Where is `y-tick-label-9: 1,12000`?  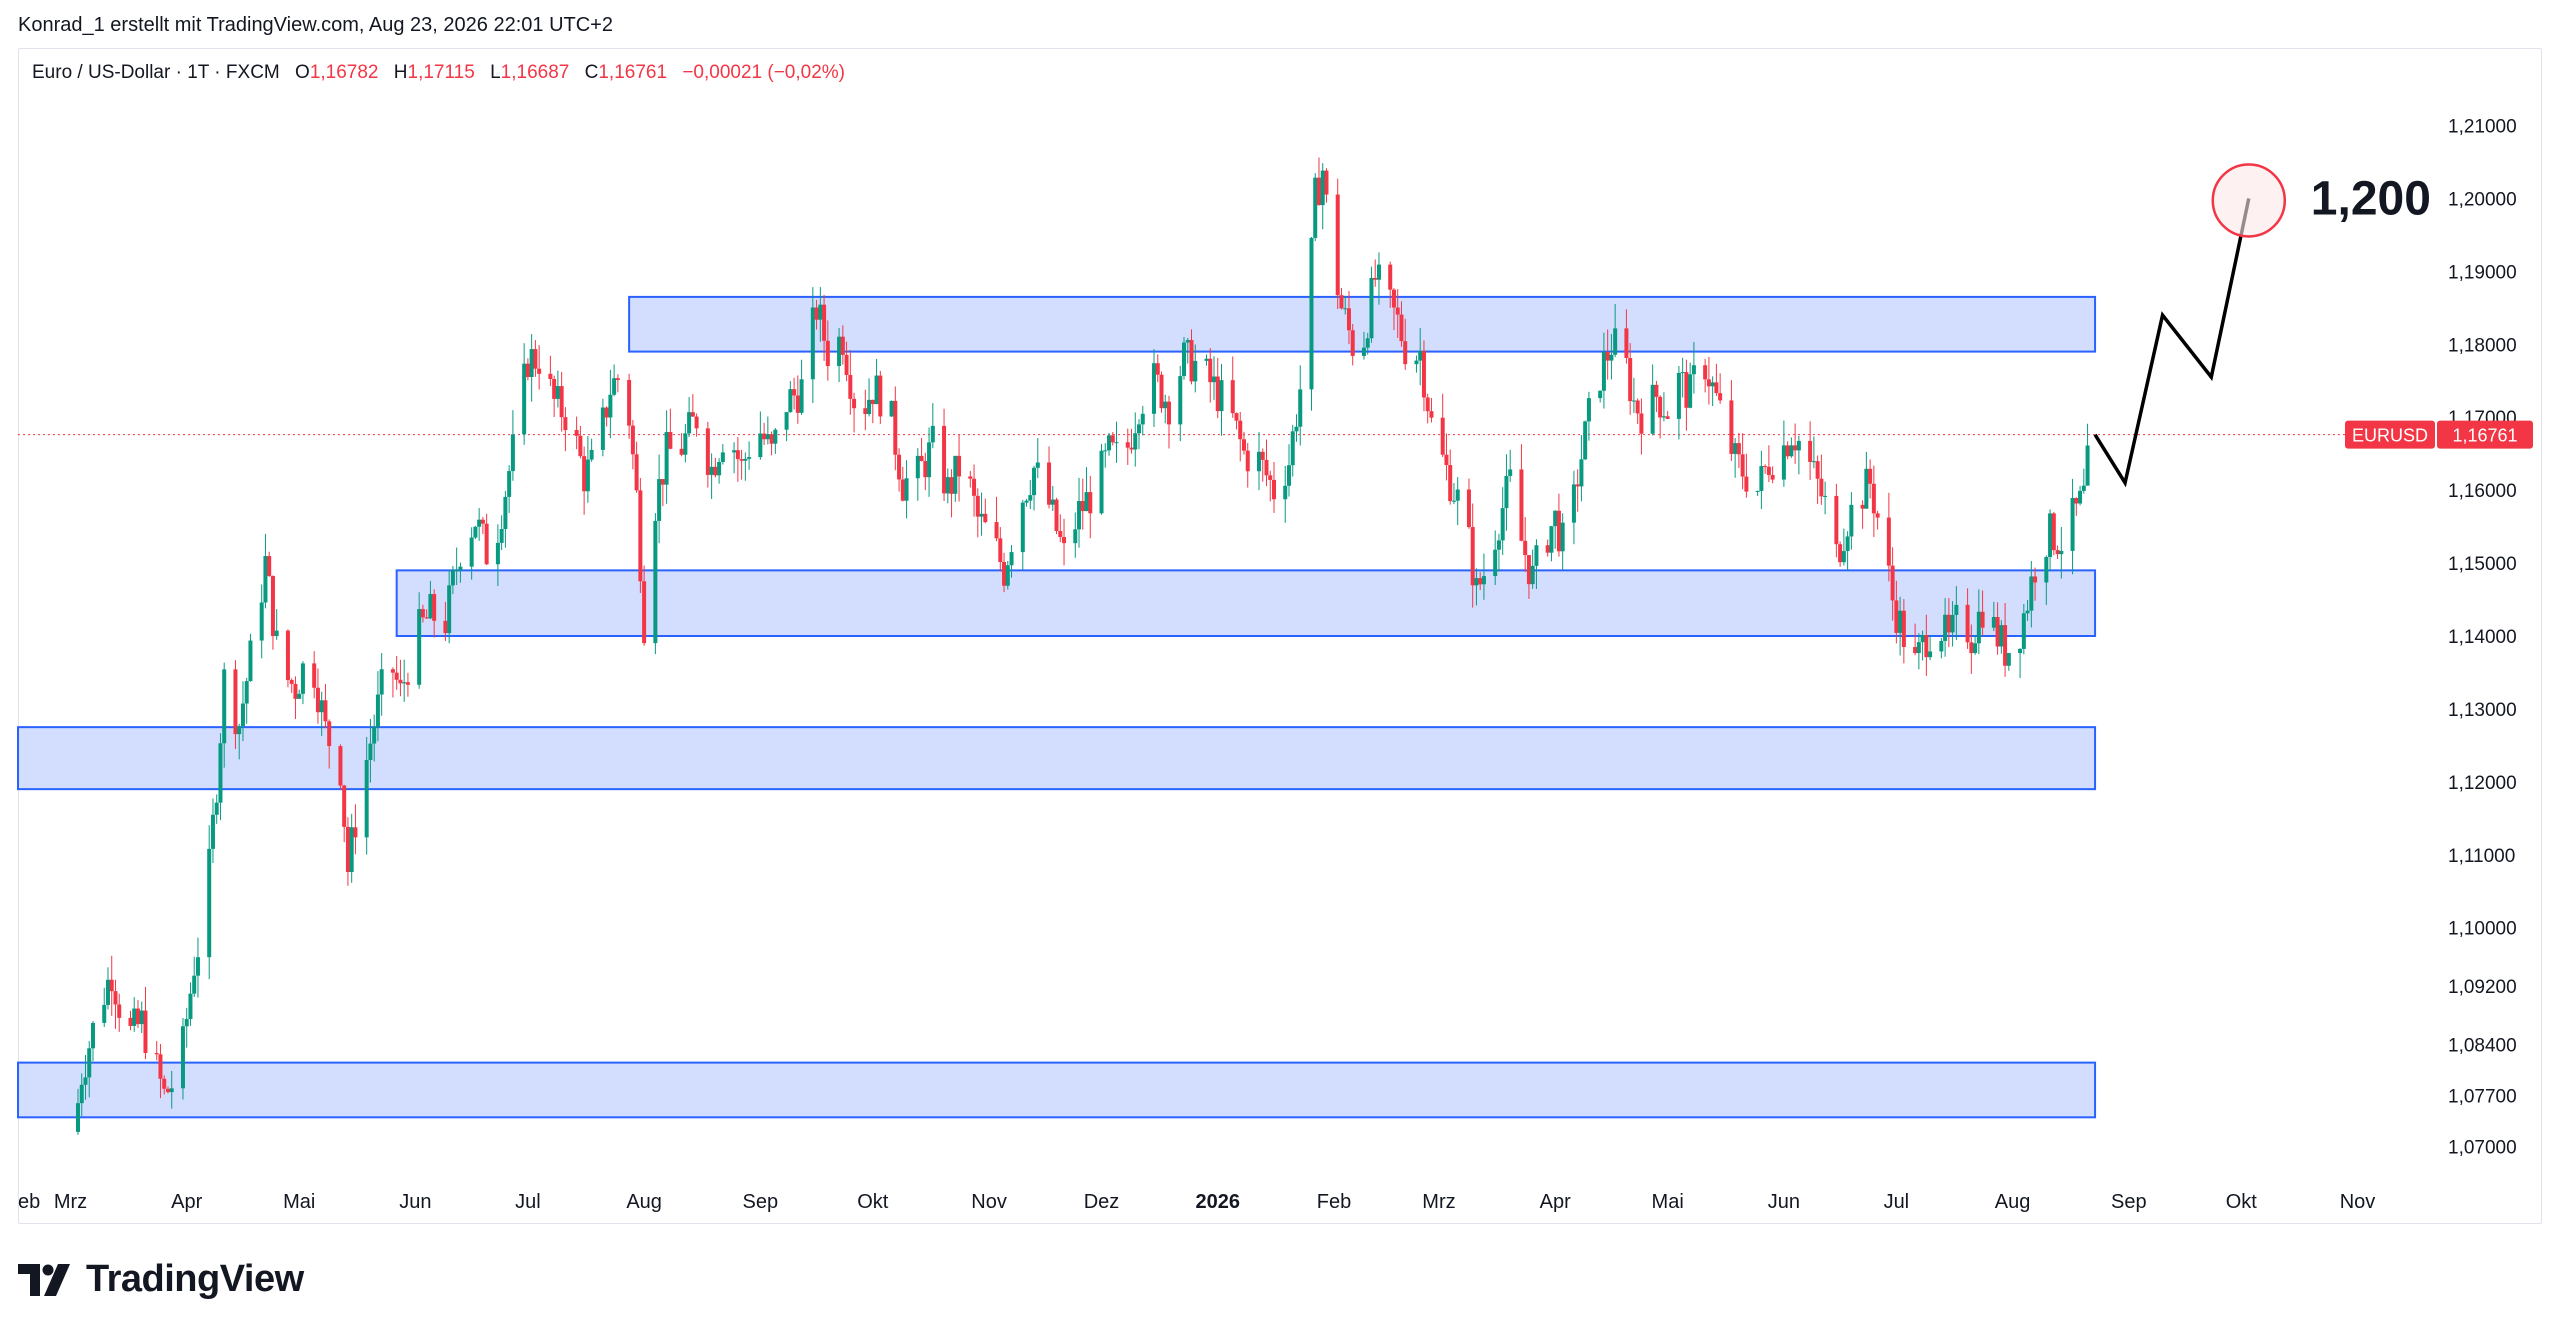 y-tick-label-9: 1,12000 is located at coordinates (2482, 783).